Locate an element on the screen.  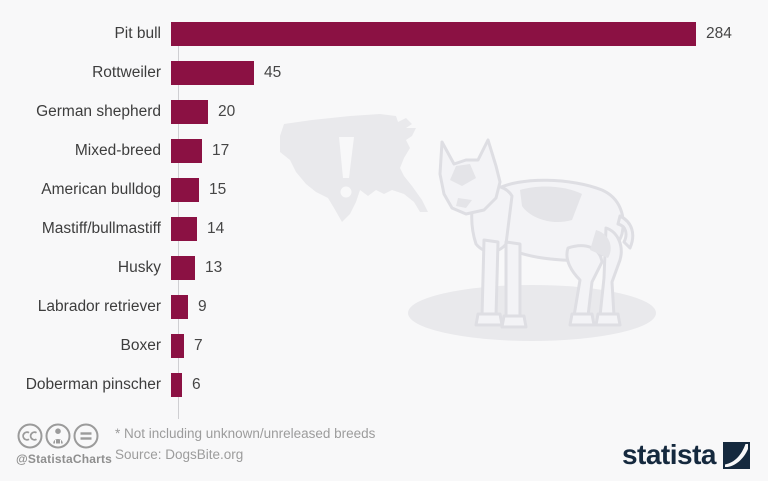
value-label: 45 is located at coordinates (273, 72).